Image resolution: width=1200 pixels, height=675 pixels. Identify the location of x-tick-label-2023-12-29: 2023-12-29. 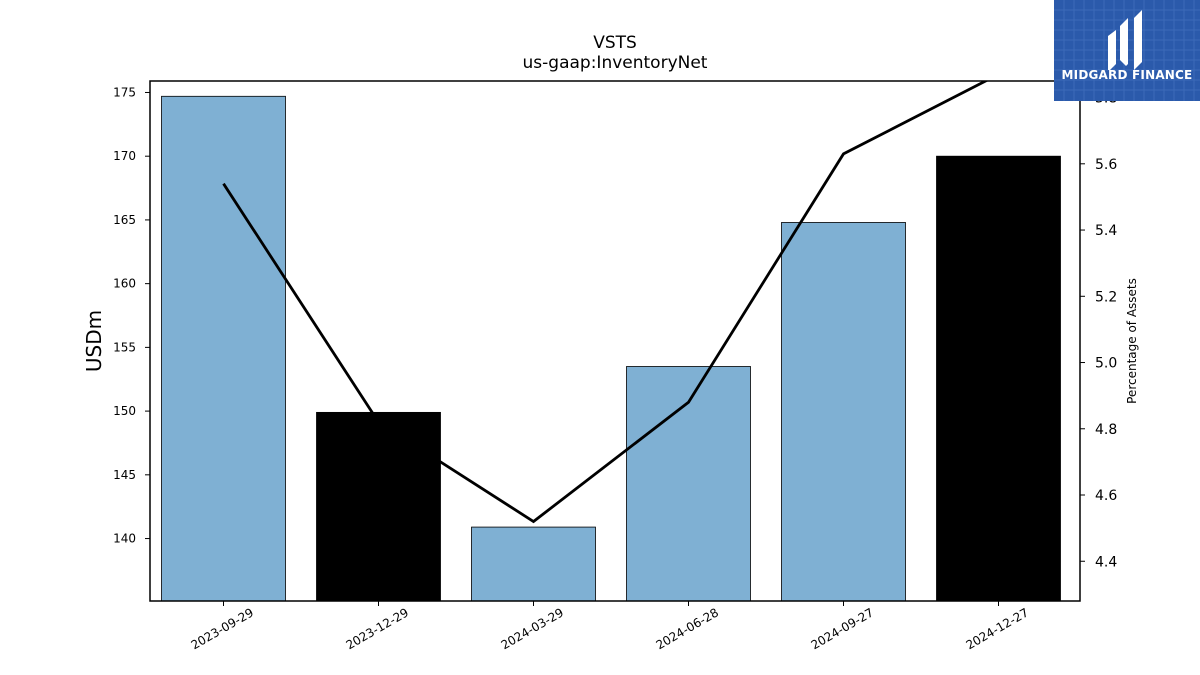
(377, 628).